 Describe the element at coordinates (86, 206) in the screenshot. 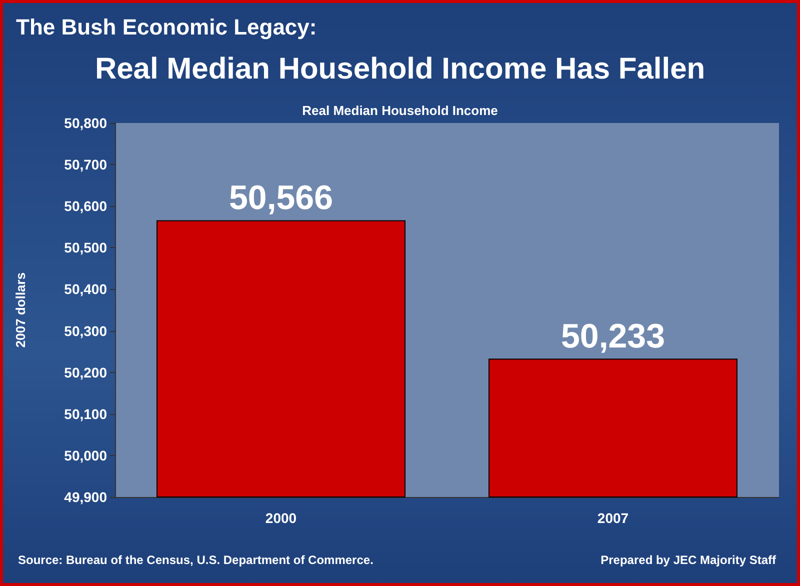

I see `y-tick-label: 50,600` at that location.